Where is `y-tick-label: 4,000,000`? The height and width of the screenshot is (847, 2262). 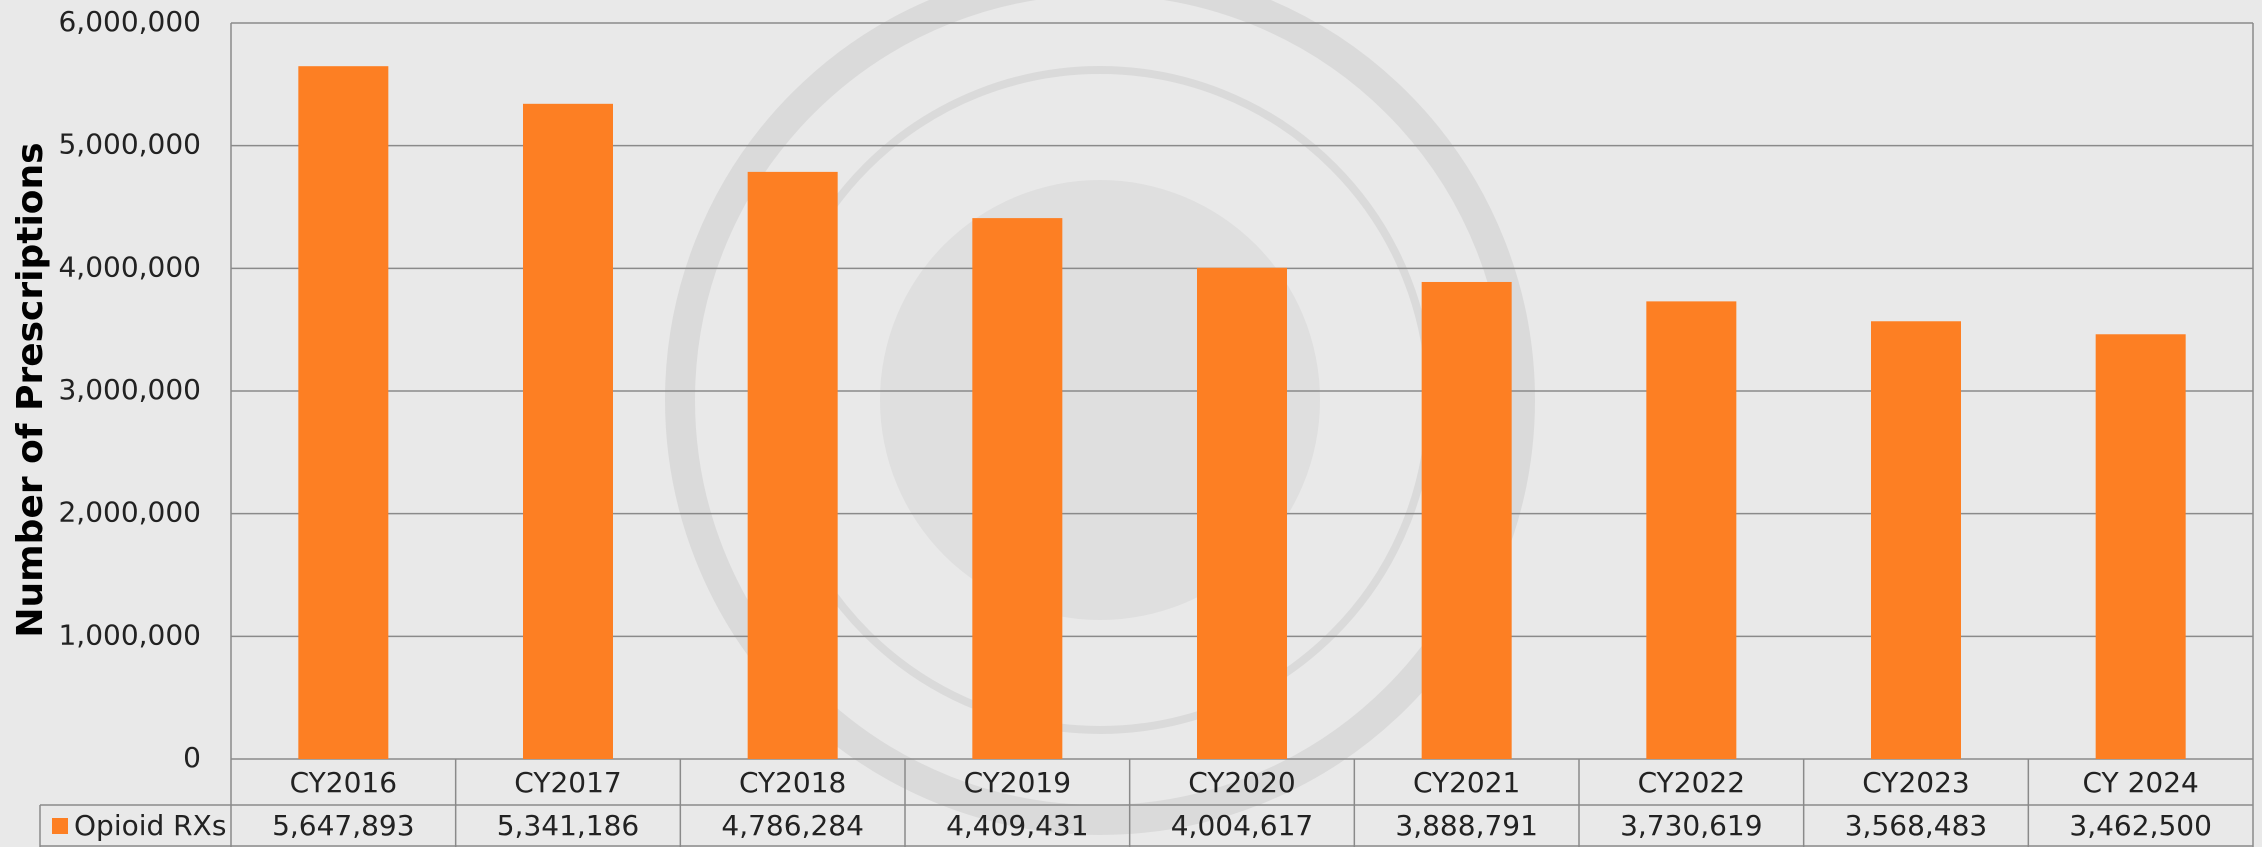
y-tick-label: 4,000,000 is located at coordinates (129, 266).